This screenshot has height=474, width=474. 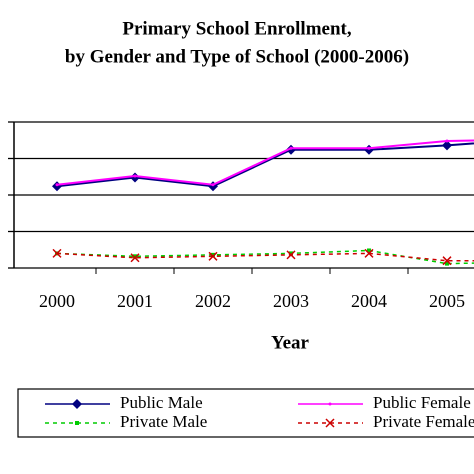 I want to click on chart-title: Primary School Enrollment,, so click(x=236, y=28).